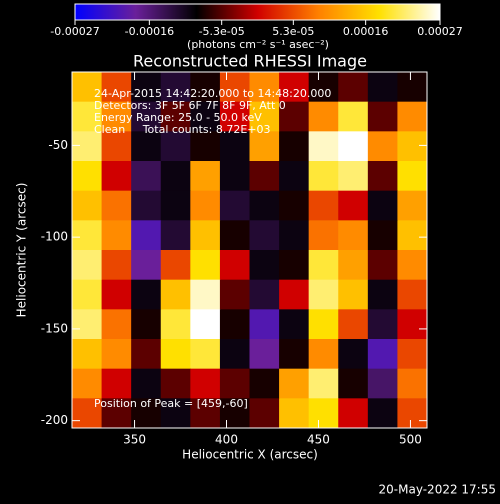 The height and width of the screenshot is (504, 500). What do you see at coordinates (250, 61) in the screenshot?
I see `chart-title: Reconstructed RHESSI Image` at bounding box center [250, 61].